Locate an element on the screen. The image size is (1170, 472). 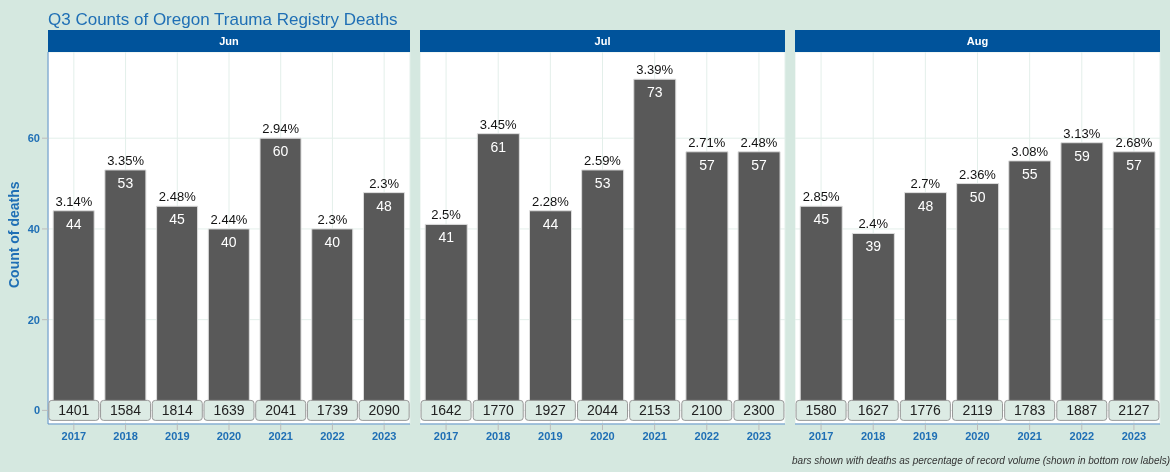
annotation: 3.13% is located at coordinates (1082, 133).